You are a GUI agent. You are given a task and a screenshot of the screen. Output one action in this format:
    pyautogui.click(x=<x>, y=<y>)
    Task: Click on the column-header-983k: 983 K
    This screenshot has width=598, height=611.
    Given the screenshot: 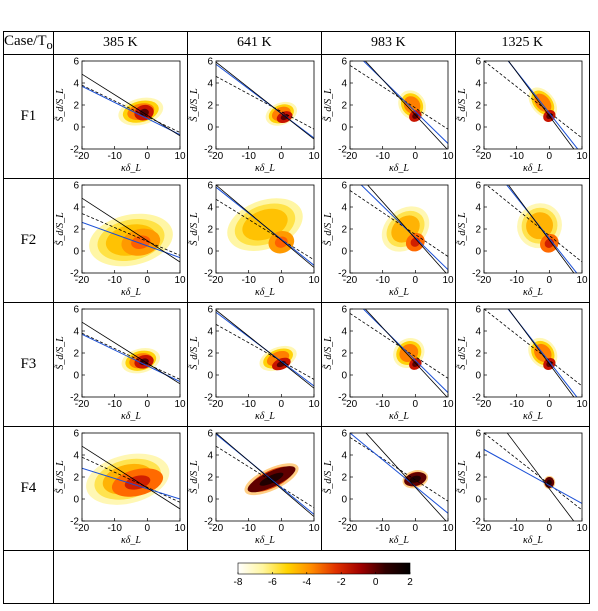 What is the action you would take?
    pyautogui.click(x=388, y=43)
    